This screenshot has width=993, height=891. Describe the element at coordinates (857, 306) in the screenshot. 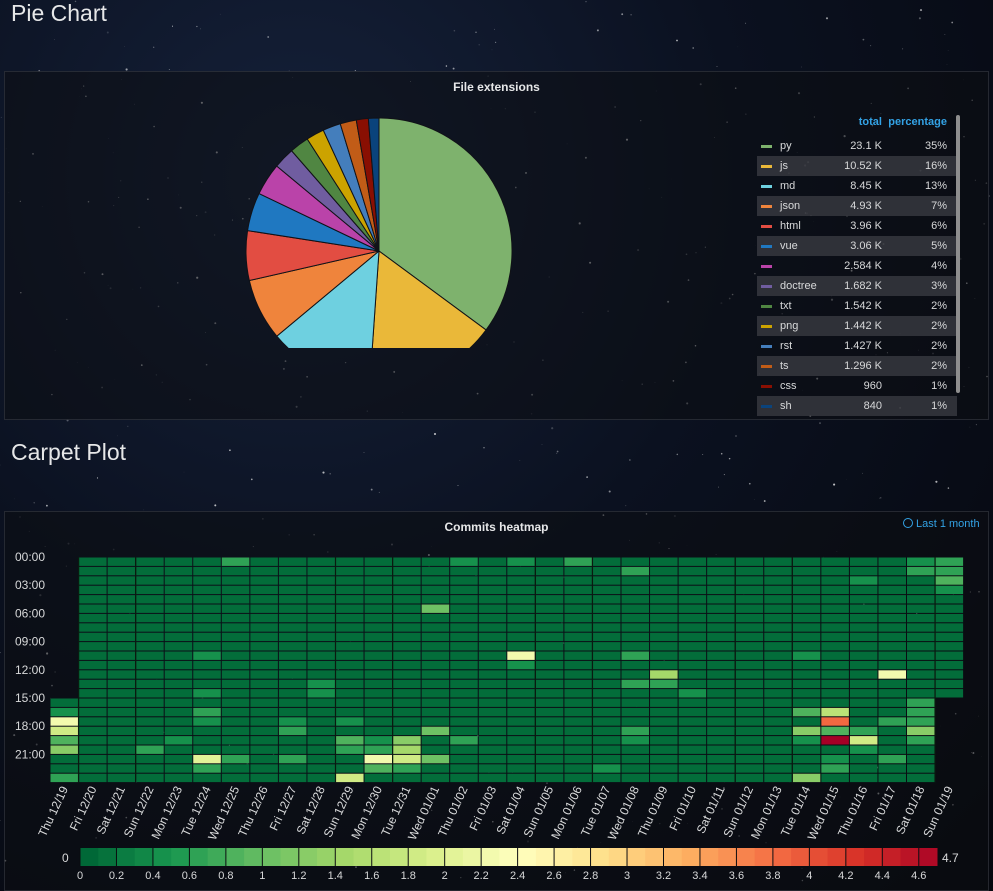

I see `legend-item-txt: txt 1.542 K 2%` at that location.